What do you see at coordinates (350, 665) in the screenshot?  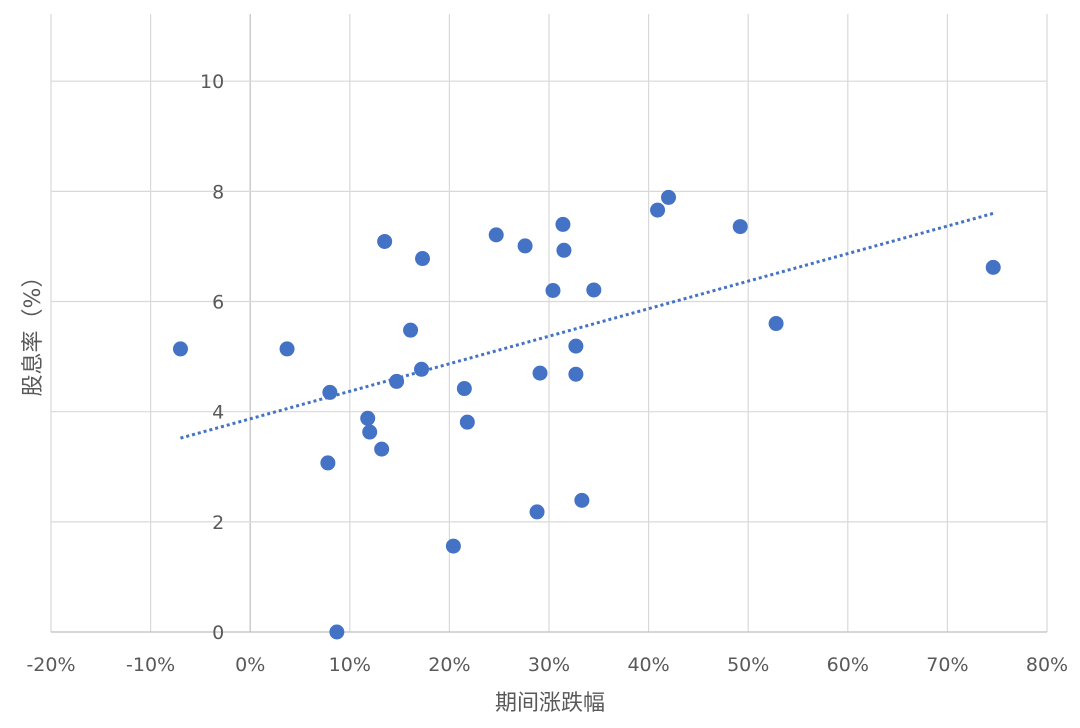 I see `x-tick-label: 10%` at bounding box center [350, 665].